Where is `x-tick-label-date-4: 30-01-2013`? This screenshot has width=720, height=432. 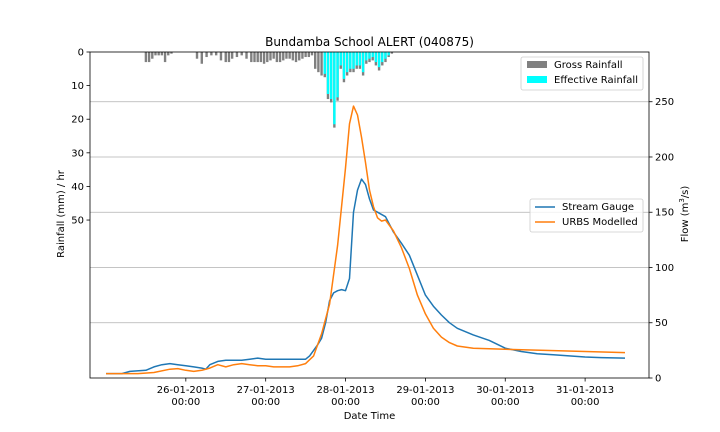
x-tick-label-date-4: 30-01-2013 is located at coordinates (505, 390).